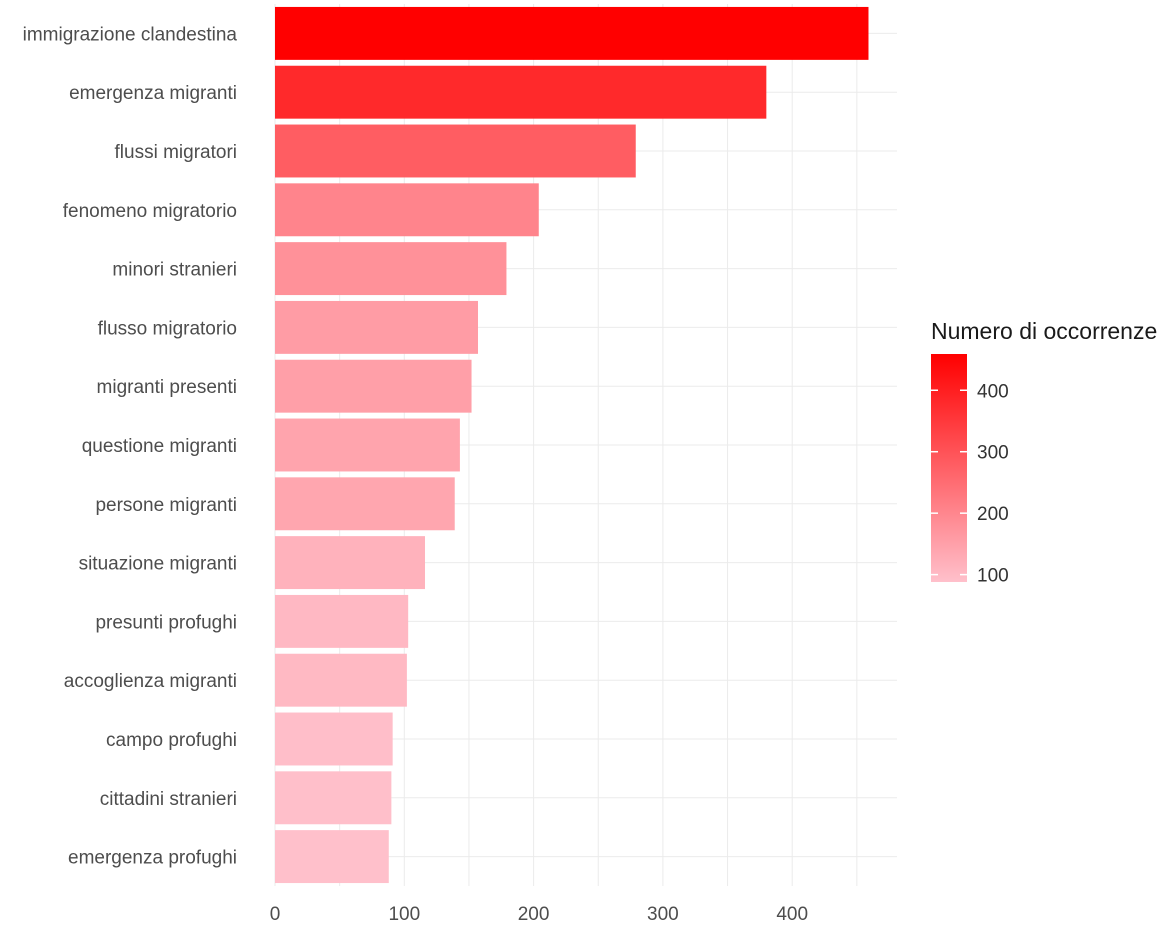 The height and width of the screenshot is (931, 1161). I want to click on legend-tick-label: 100, so click(993, 576).